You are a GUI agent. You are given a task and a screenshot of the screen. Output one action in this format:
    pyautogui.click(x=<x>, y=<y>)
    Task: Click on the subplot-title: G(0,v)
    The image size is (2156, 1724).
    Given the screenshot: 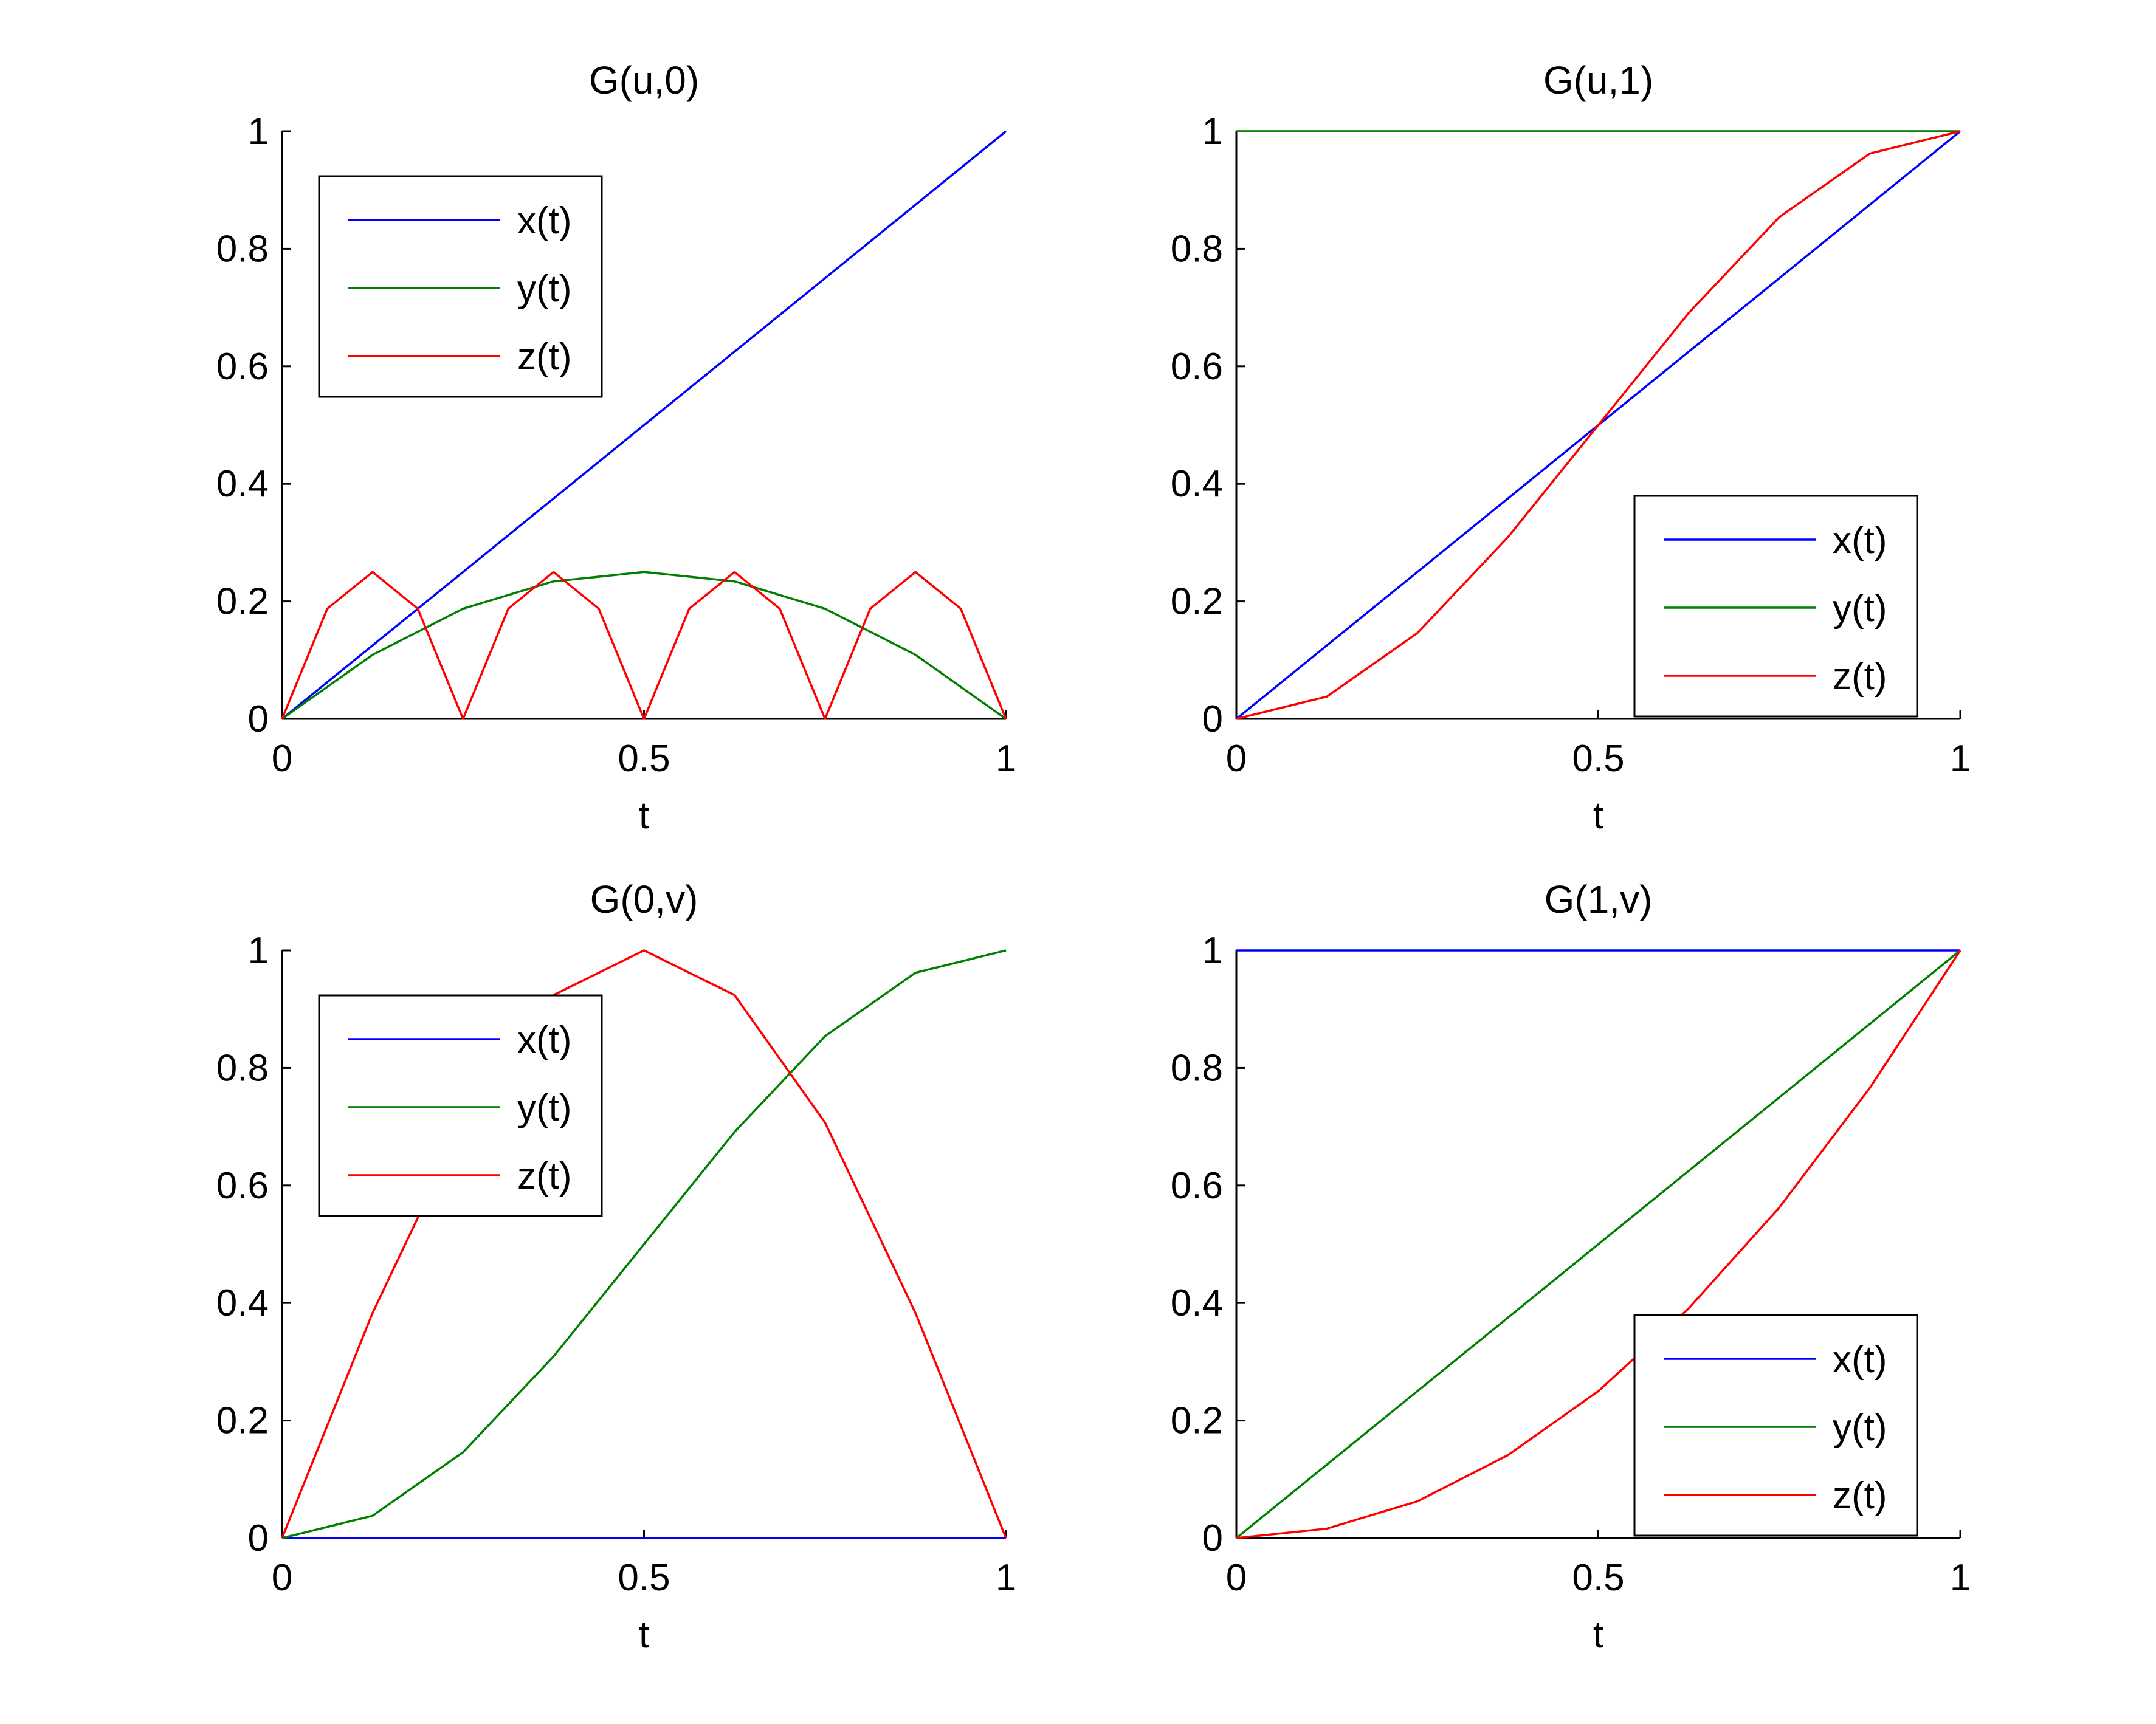 What is the action you would take?
    pyautogui.click(x=644, y=899)
    